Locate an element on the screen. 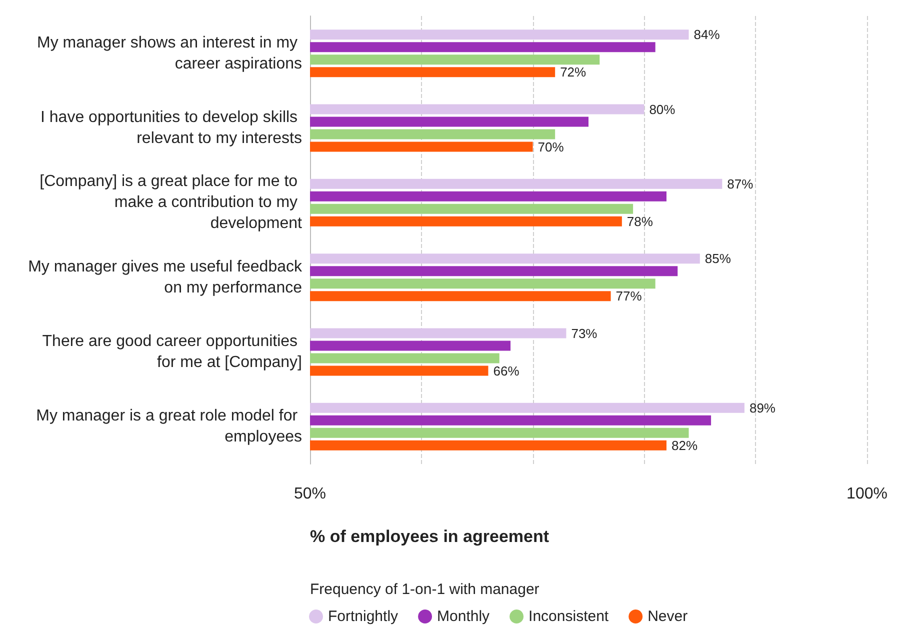 This screenshot has height=639, width=905. legend-label: Never is located at coordinates (668, 616).